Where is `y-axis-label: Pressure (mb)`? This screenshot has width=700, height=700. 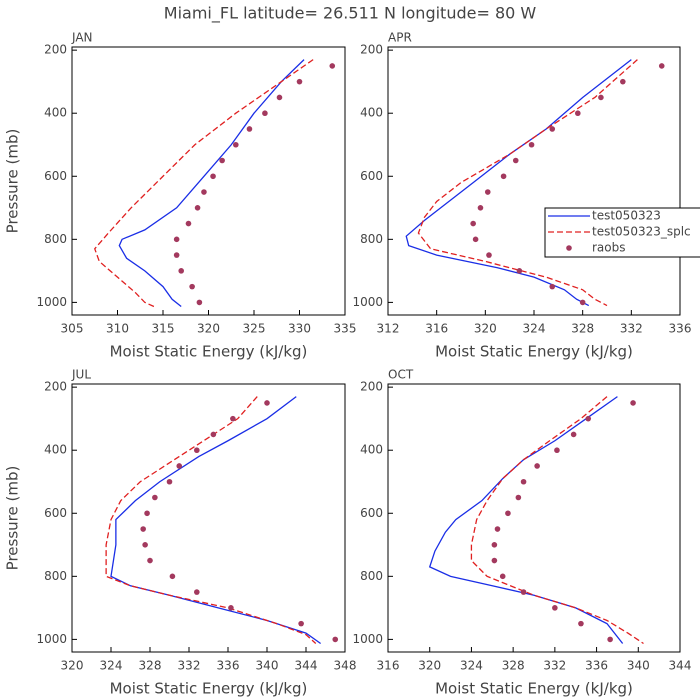
y-axis-label: Pressure (mb) is located at coordinates (13, 518).